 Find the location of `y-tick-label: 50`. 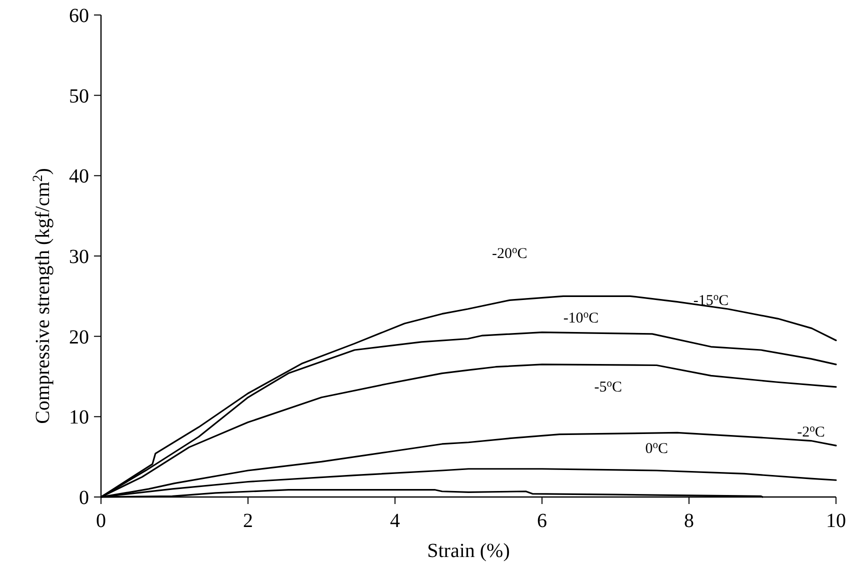

y-tick-label: 50 is located at coordinates (79, 96).